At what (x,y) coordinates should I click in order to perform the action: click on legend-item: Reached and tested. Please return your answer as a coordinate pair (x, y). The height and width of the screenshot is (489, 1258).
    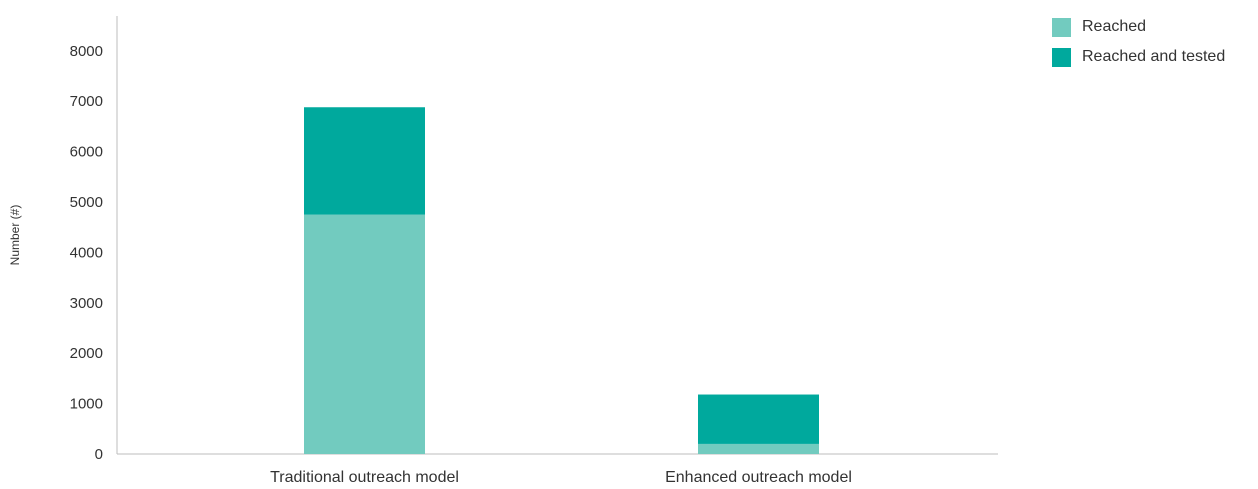
    Looking at the image, I should click on (1138, 57).